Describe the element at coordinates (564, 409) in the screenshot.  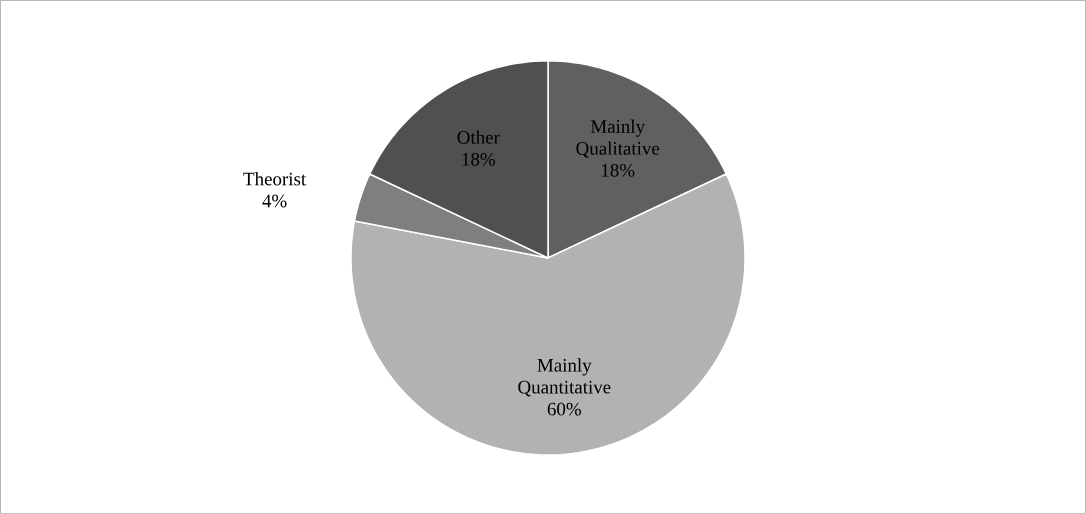
I see `data-label: 60%` at that location.